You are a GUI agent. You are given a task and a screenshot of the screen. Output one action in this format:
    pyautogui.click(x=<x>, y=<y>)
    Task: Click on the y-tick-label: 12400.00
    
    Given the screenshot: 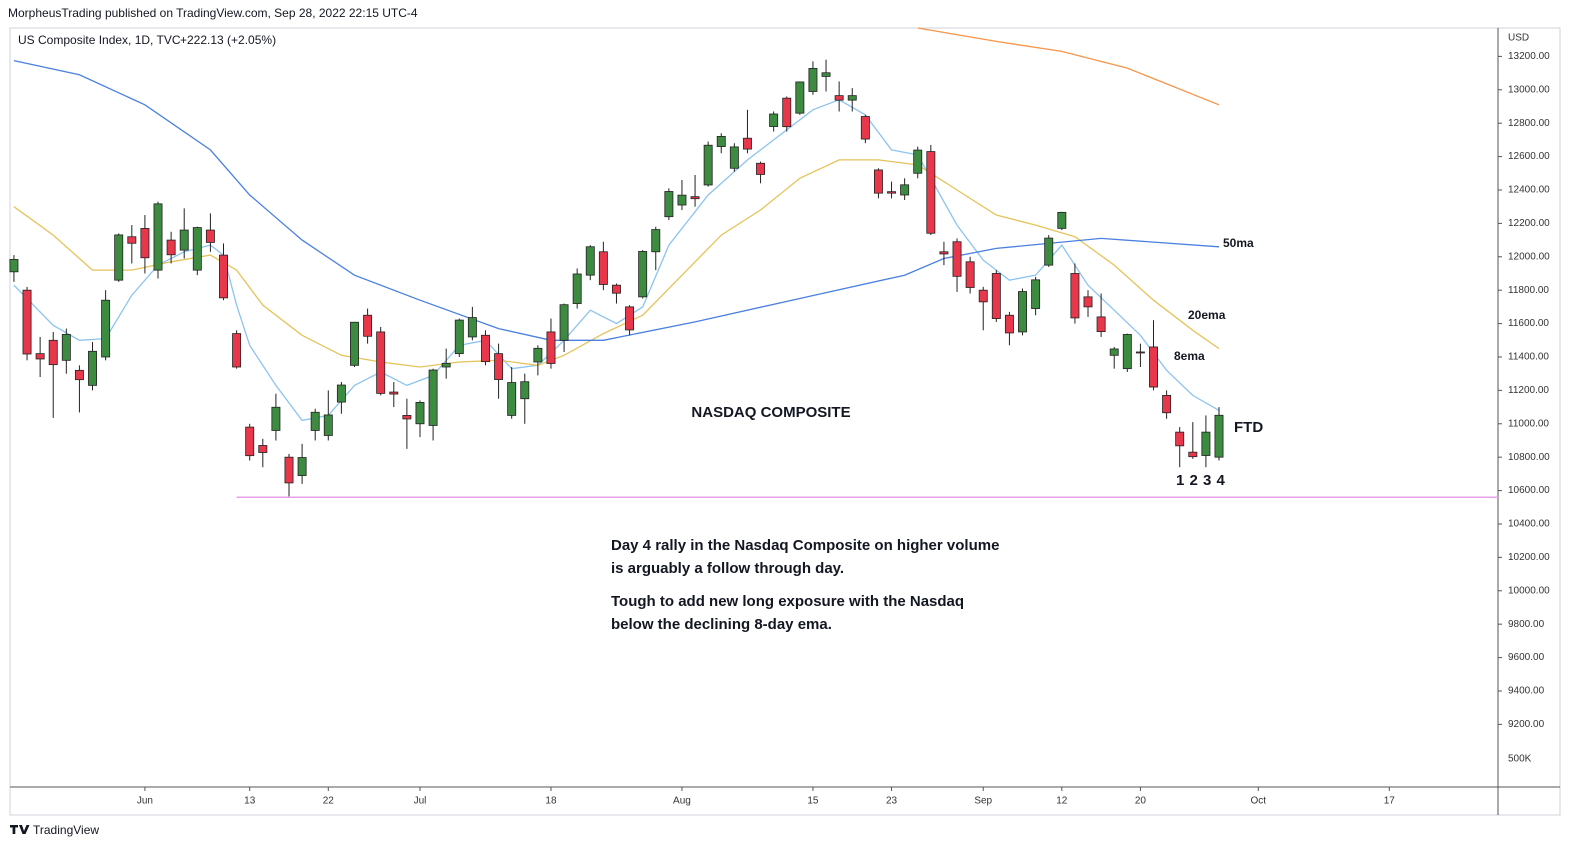 What is the action you would take?
    pyautogui.click(x=1529, y=190)
    